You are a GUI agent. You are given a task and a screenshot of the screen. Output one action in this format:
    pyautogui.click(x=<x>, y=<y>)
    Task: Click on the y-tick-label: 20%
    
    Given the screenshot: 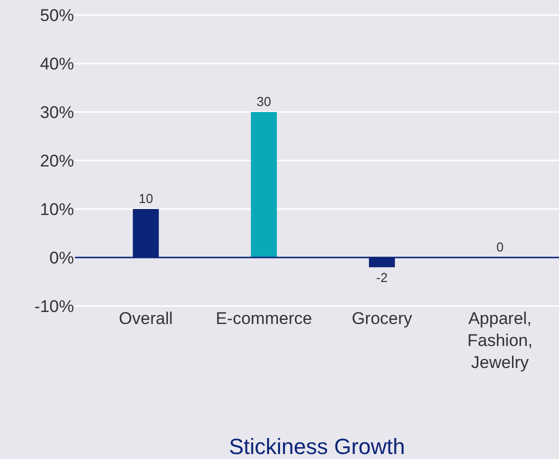 What is the action you would take?
    pyautogui.click(x=57, y=160)
    